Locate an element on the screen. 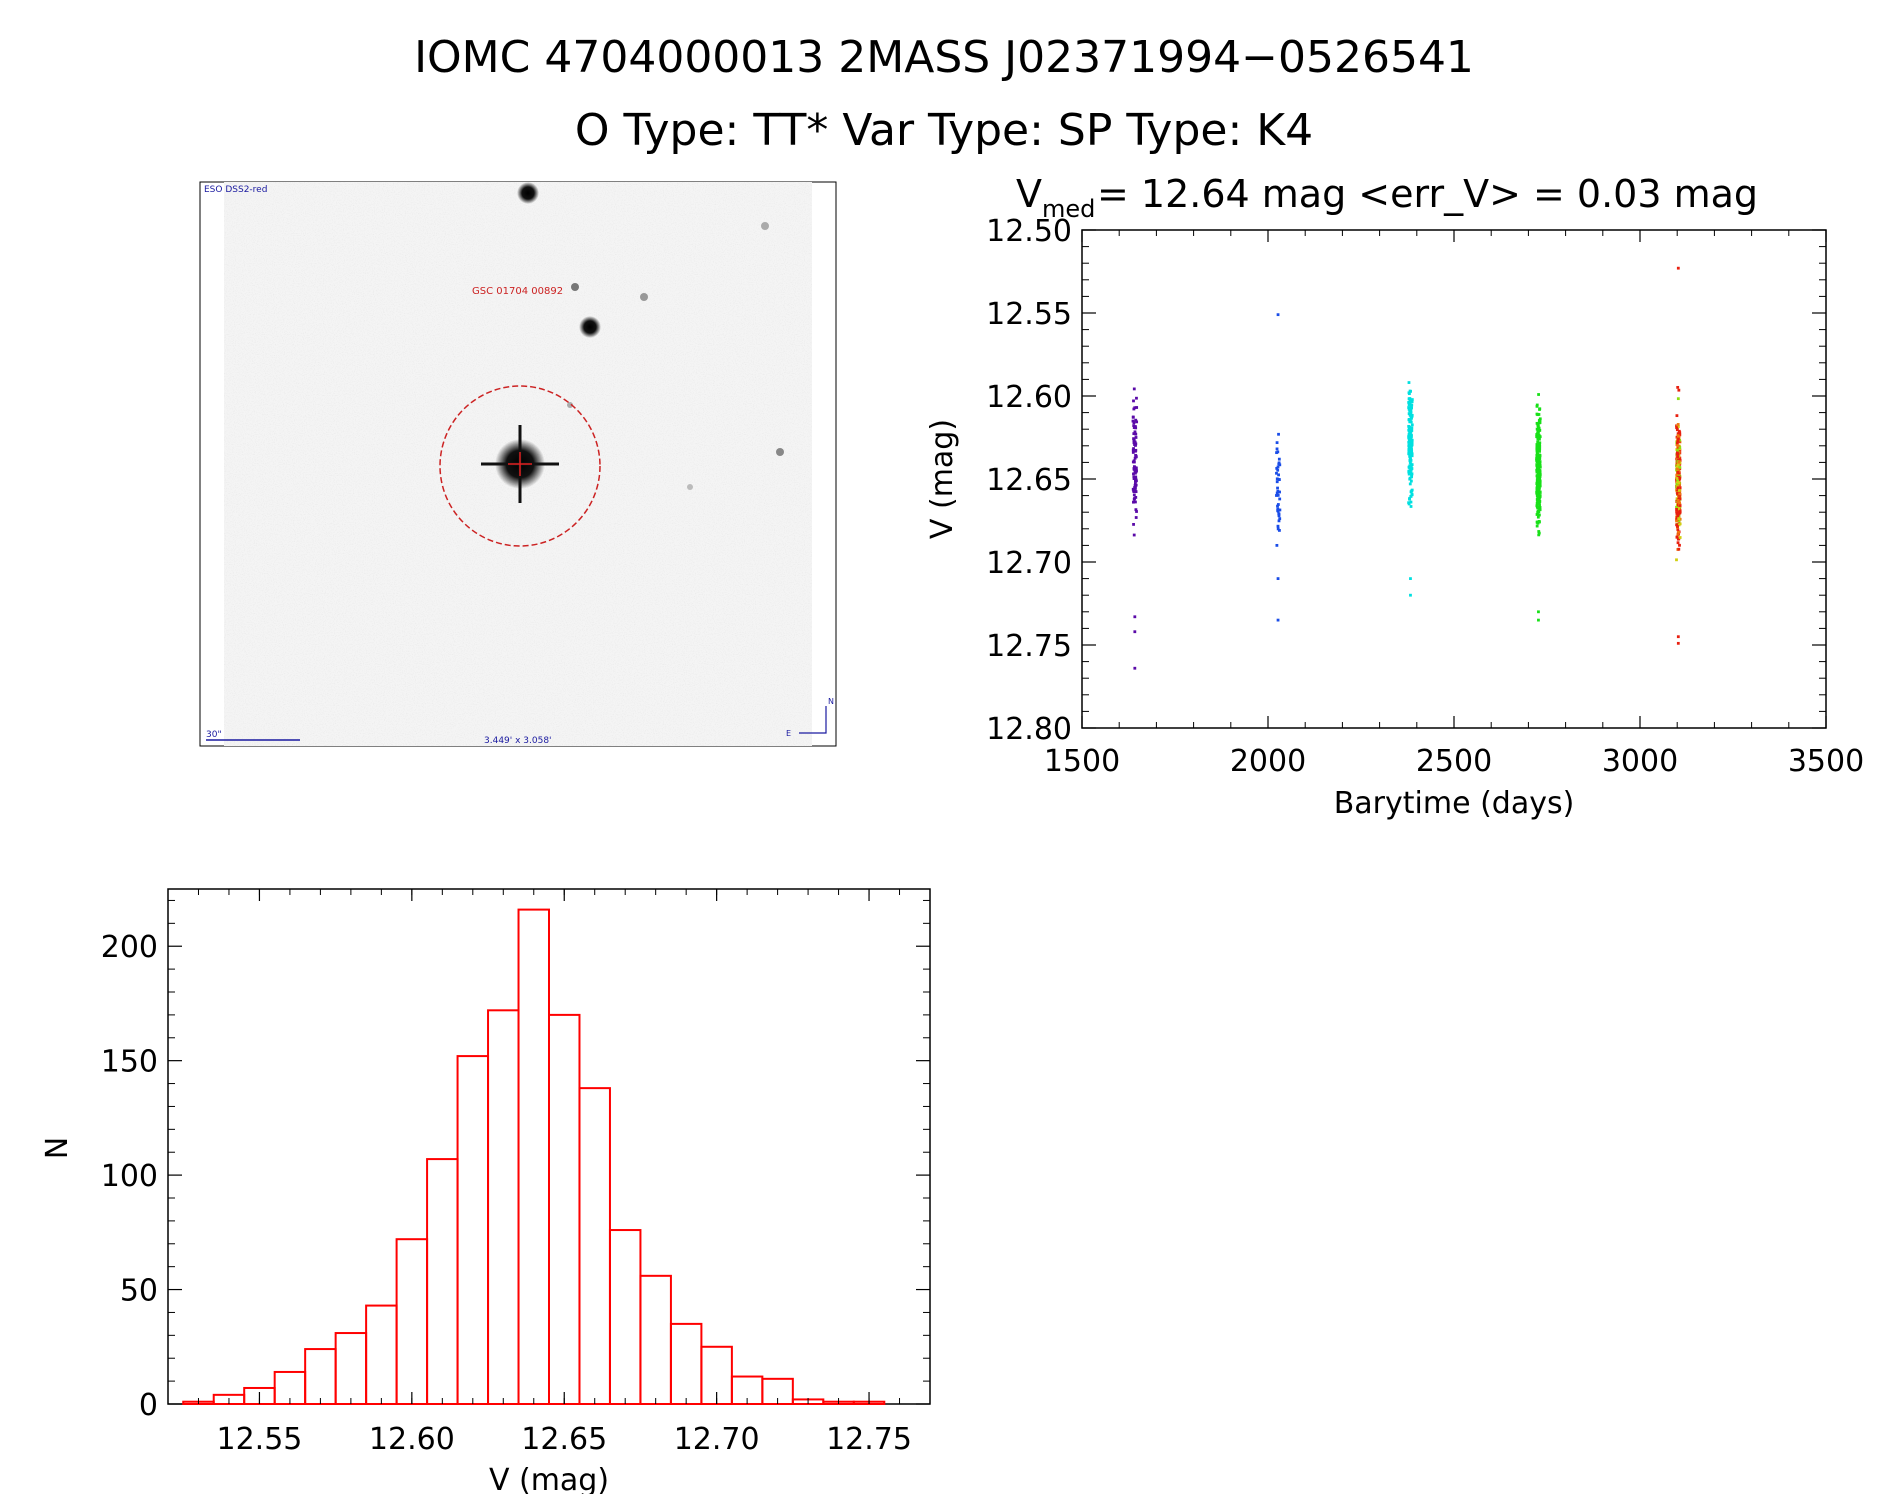 The image size is (1889, 1494). target-crosshair-icon is located at coordinates (520, 464).